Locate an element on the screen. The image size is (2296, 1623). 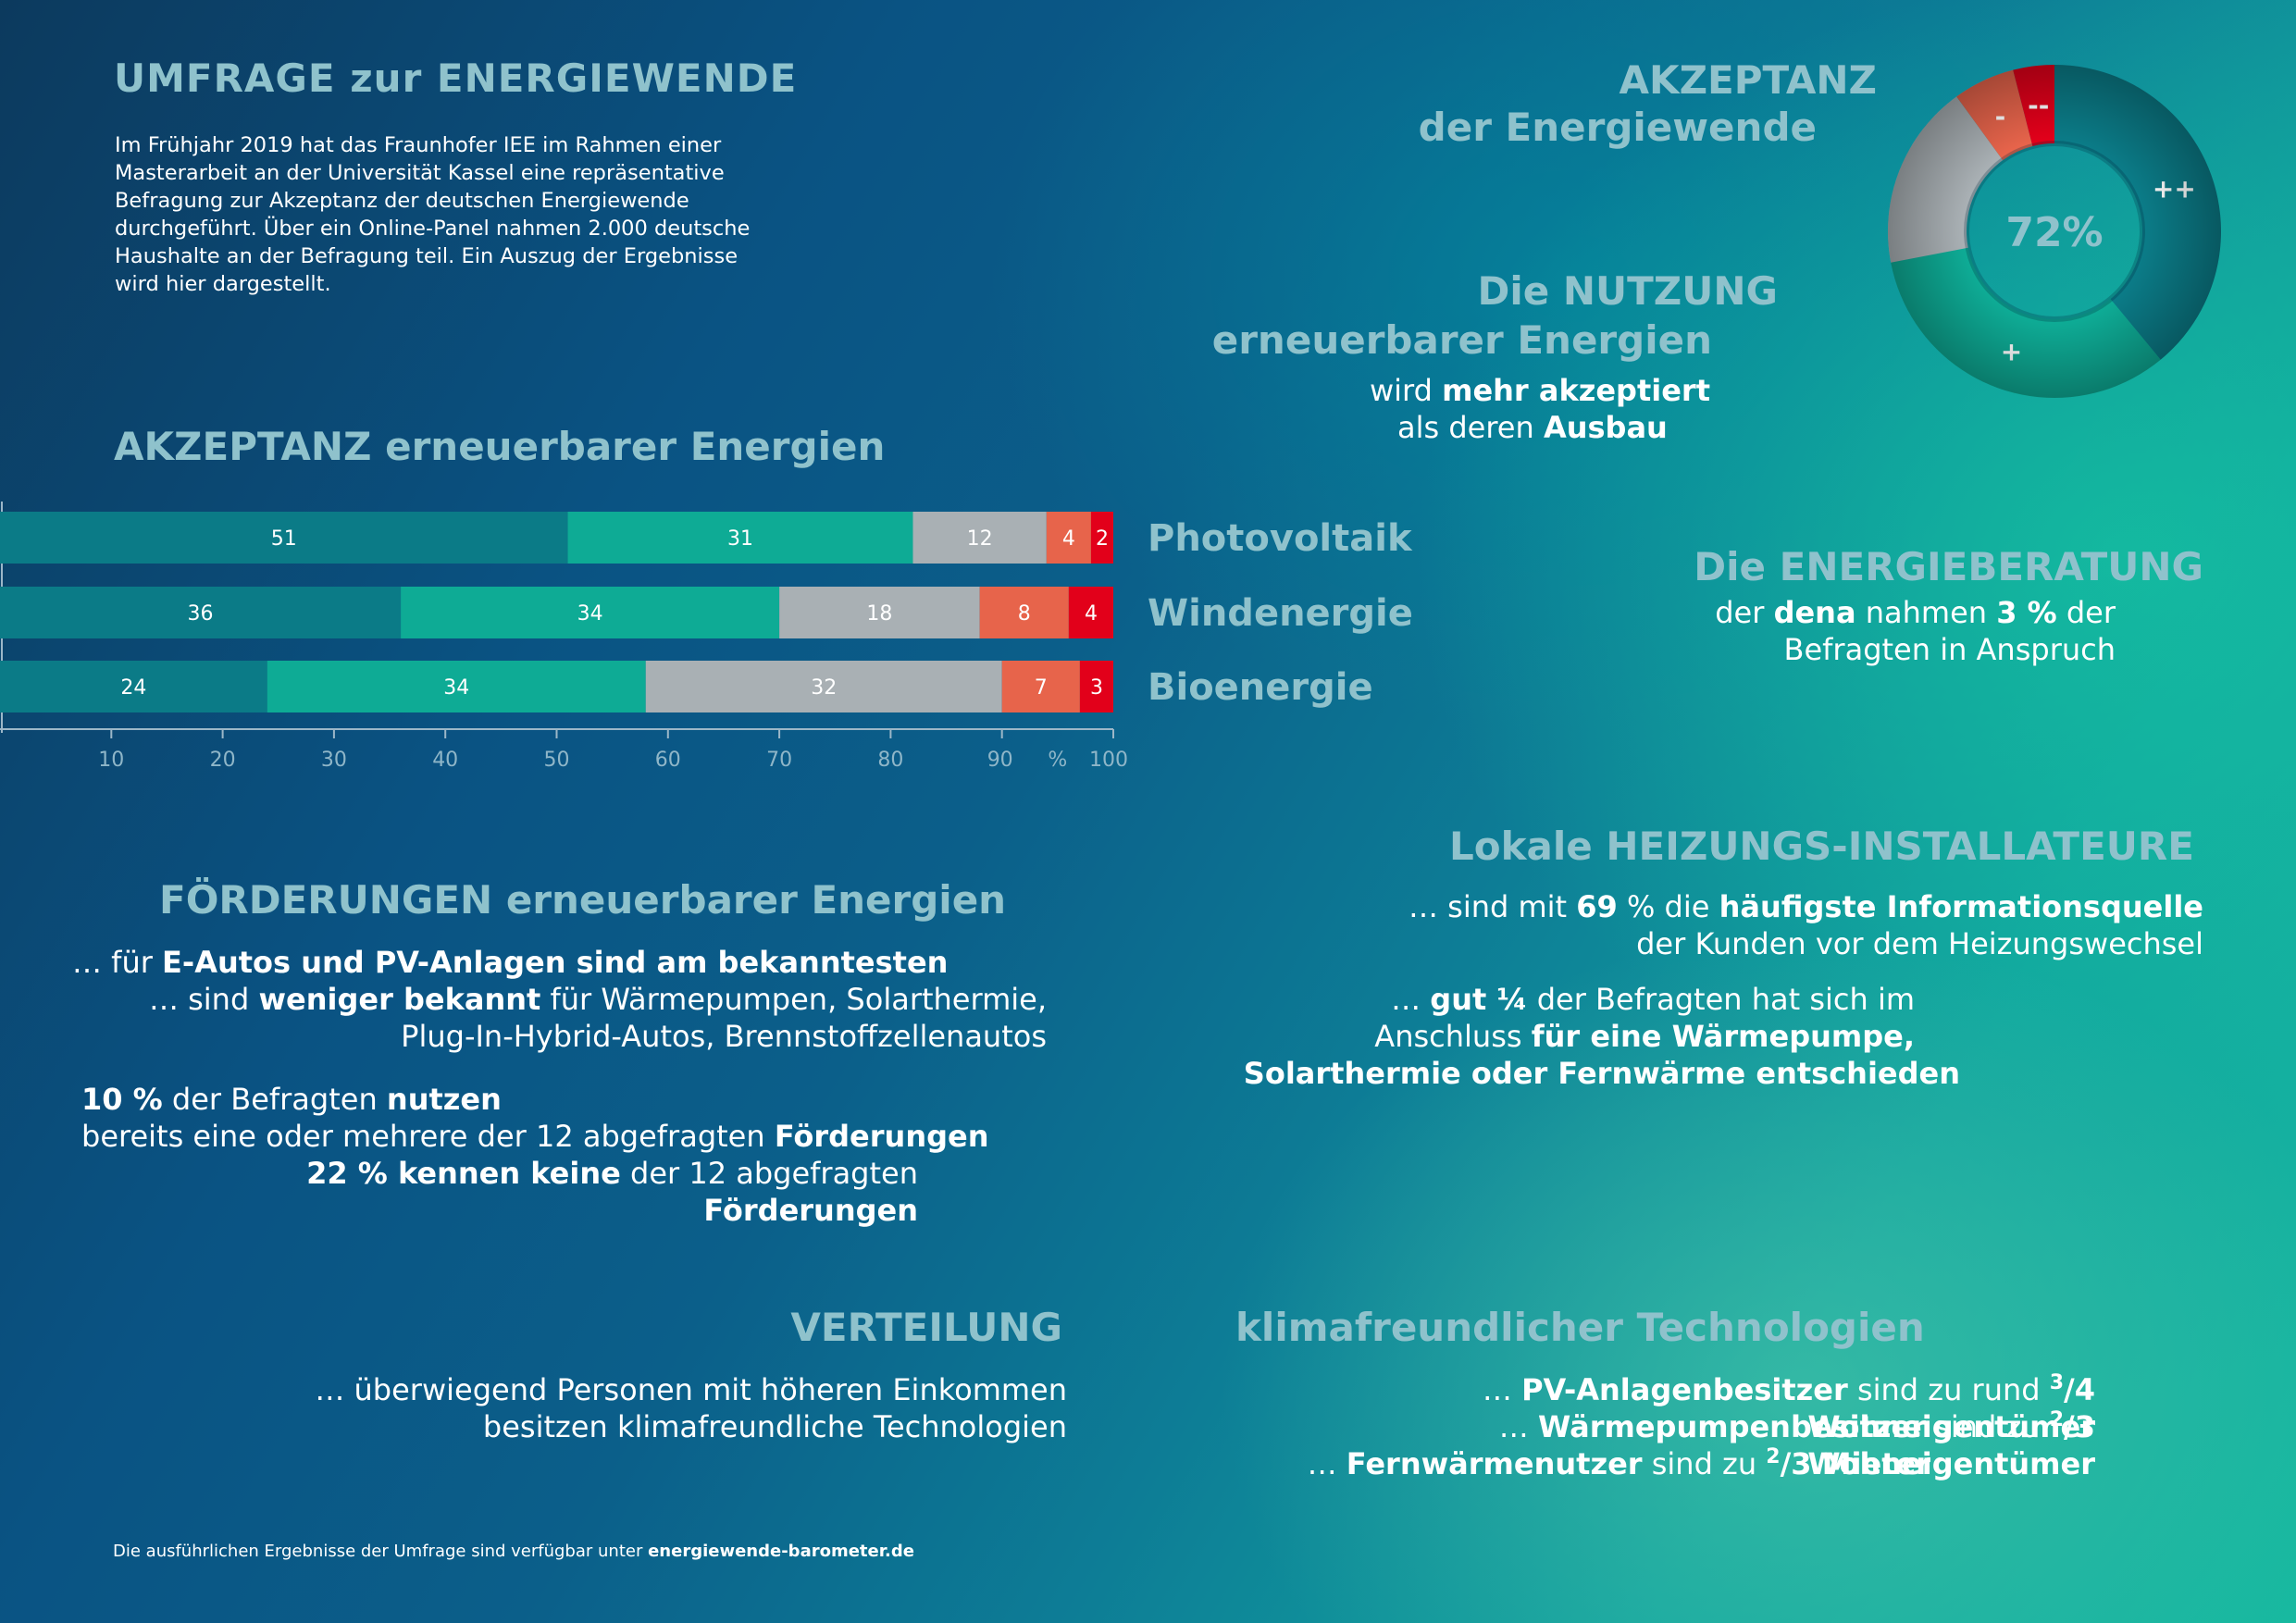
text-bold: Wohneigentümer is located at coordinates (1951, 1426).